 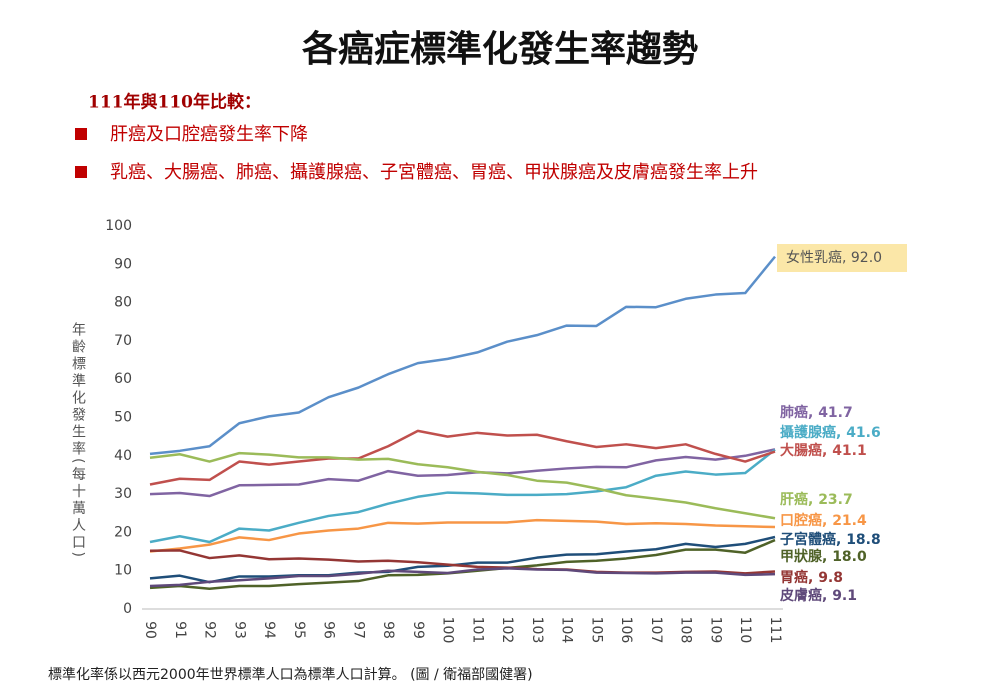 I want to click on series-label: 攝護腺癌, 41.6, so click(x=830, y=432).